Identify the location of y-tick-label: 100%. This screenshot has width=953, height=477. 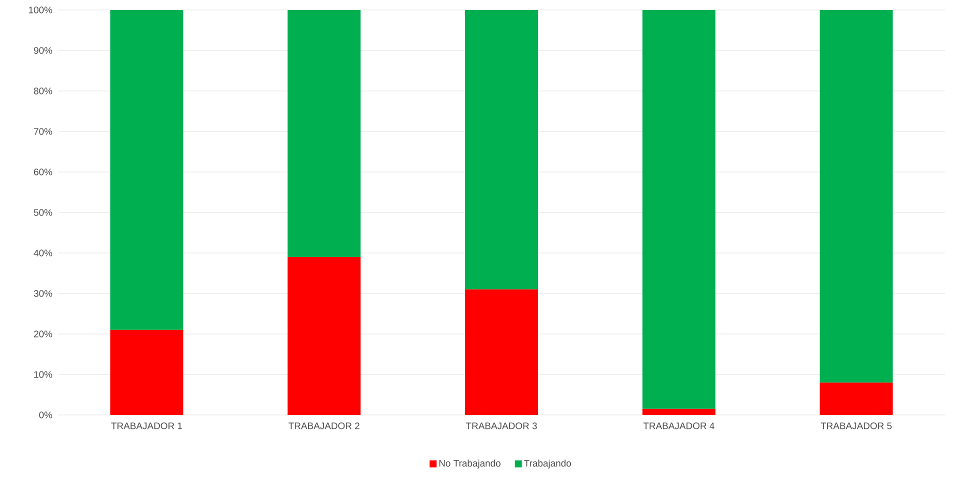
(40, 10).